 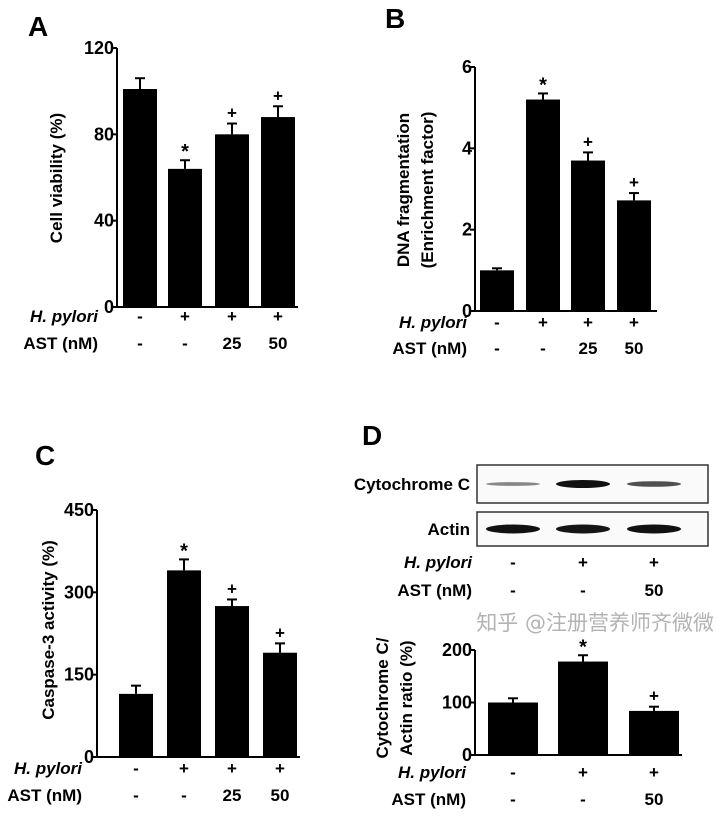 What do you see at coordinates (403, 190) in the screenshot?
I see `y-axis-label: DNA fragmentation` at bounding box center [403, 190].